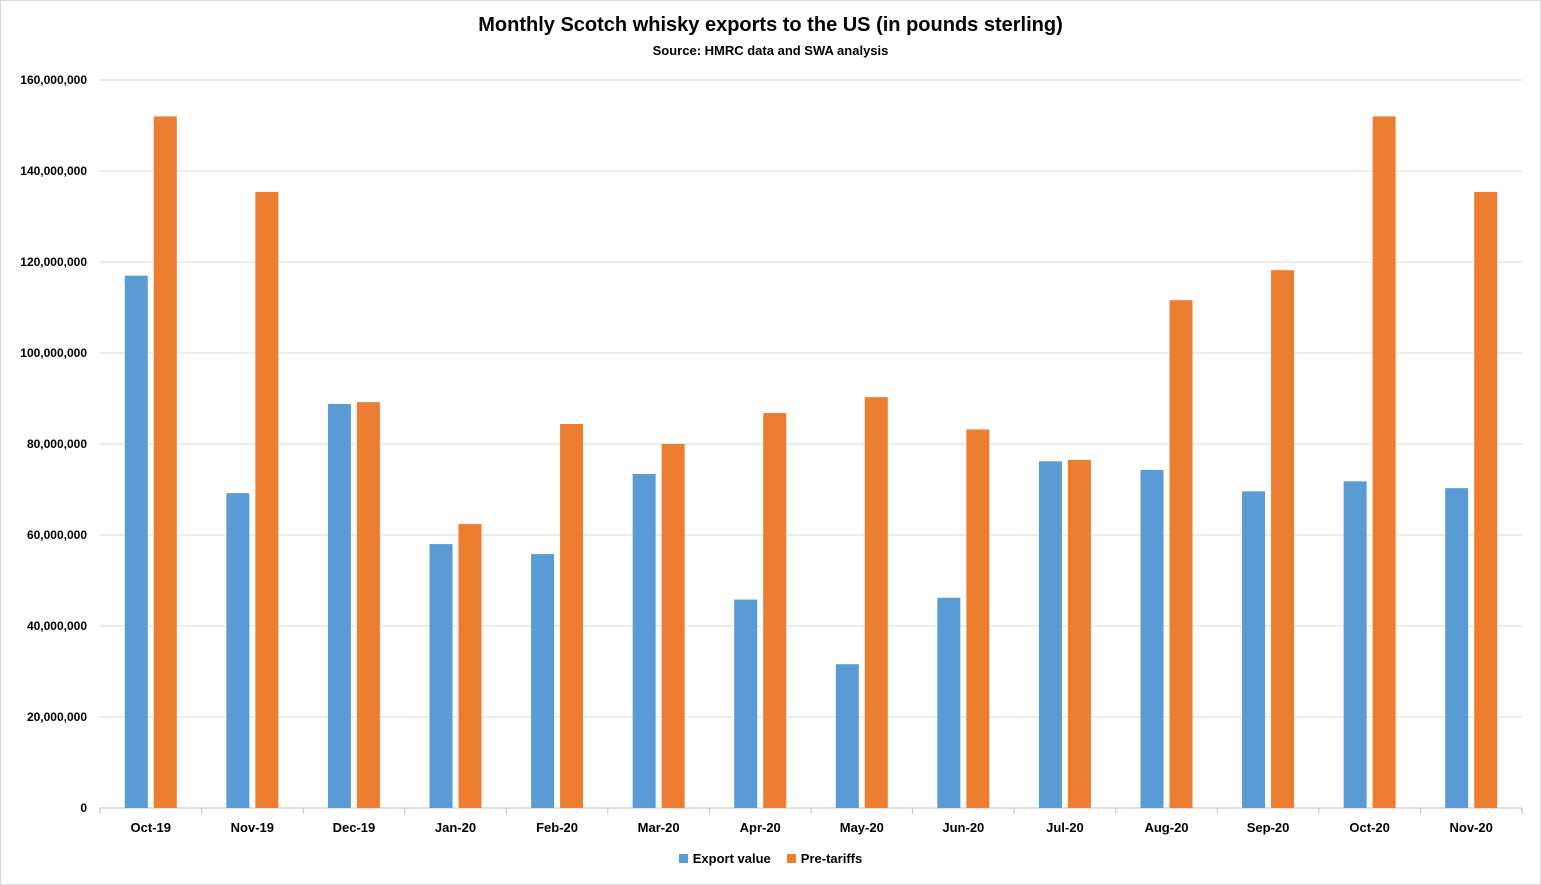 This screenshot has width=1541, height=885. What do you see at coordinates (557, 827) in the screenshot?
I see `x-tick-label: Feb-20` at bounding box center [557, 827].